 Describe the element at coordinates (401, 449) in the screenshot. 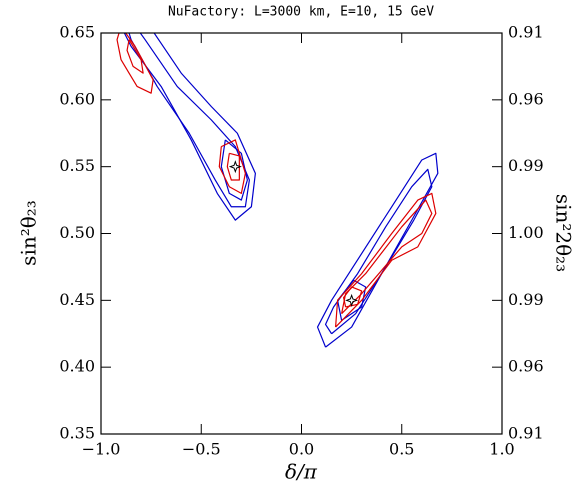

I see `x-tick-label: 0.5` at that location.